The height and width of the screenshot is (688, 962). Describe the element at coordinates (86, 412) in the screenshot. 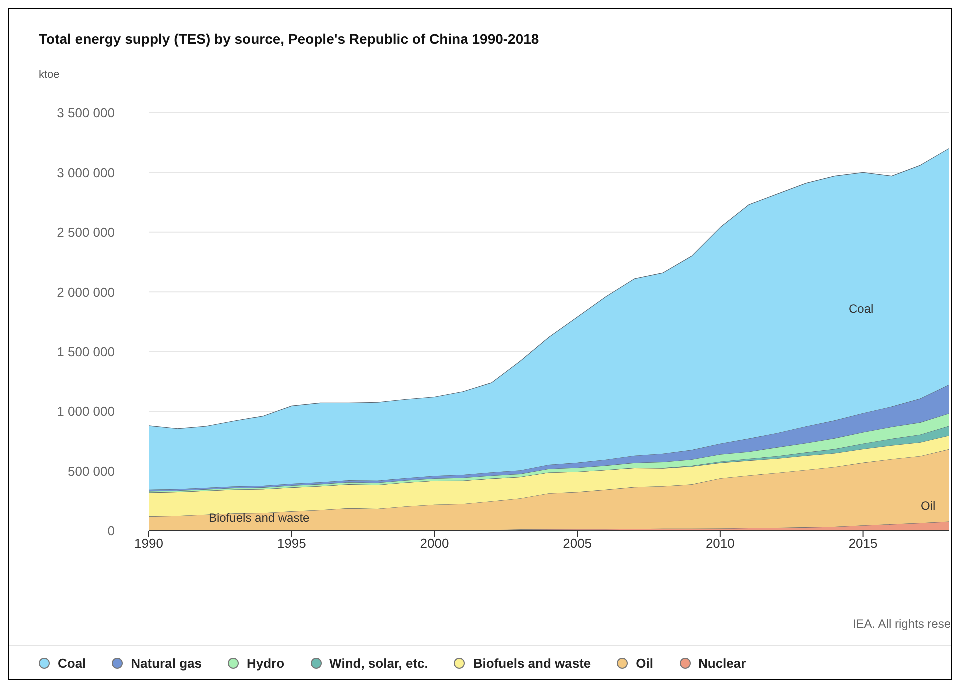

I see `y-tick-label: 1 000 000` at that location.